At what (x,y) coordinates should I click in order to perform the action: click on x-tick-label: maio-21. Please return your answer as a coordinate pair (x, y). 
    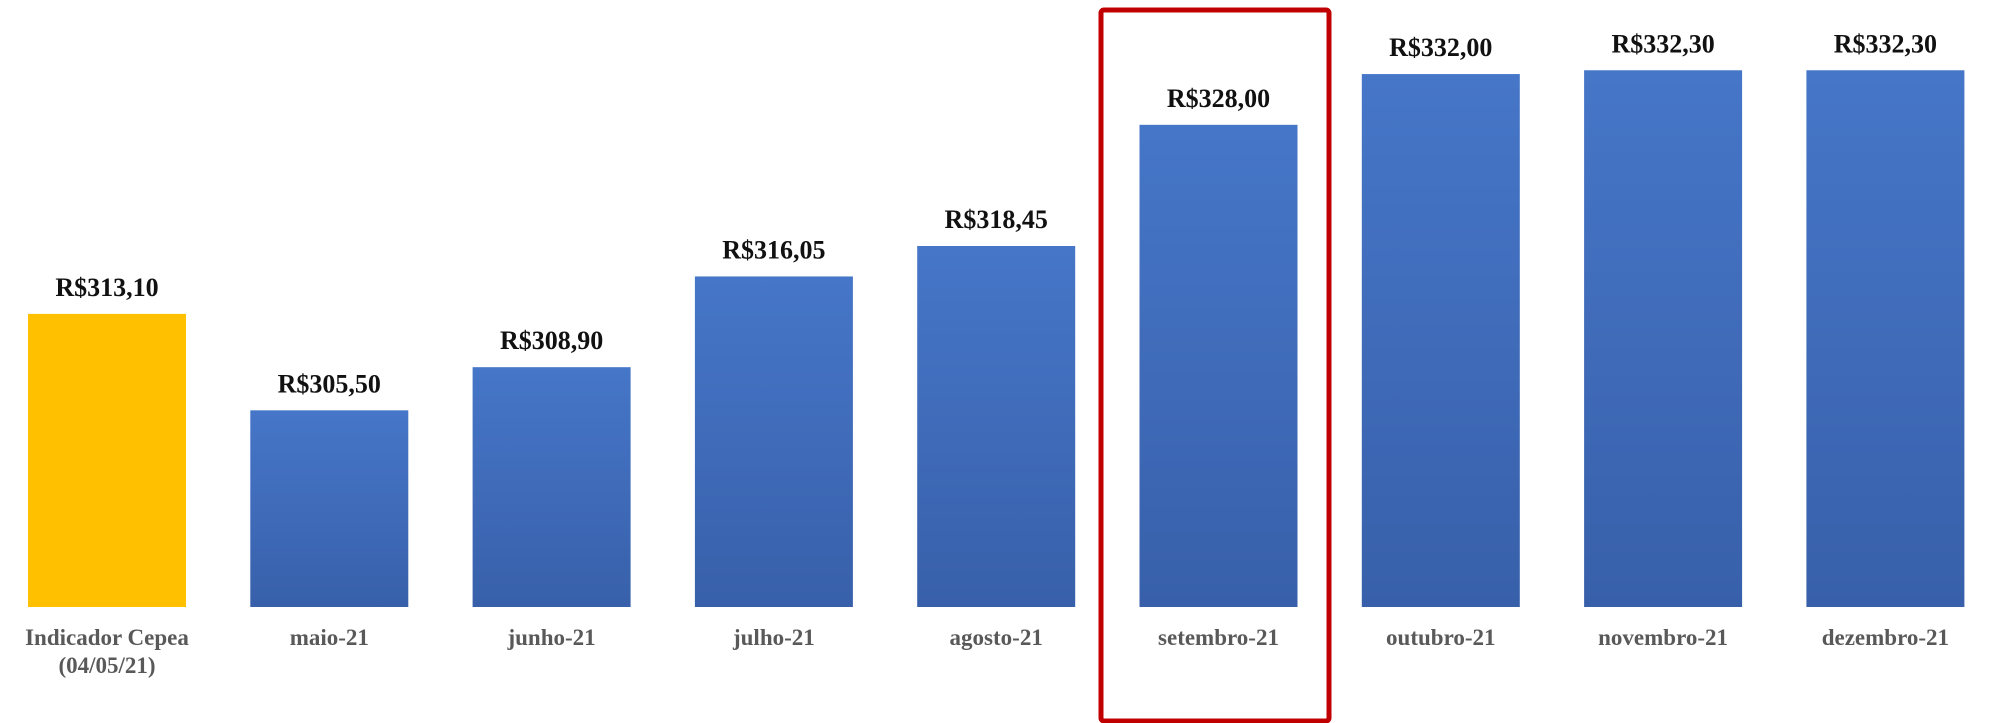
    Looking at the image, I should click on (329, 637).